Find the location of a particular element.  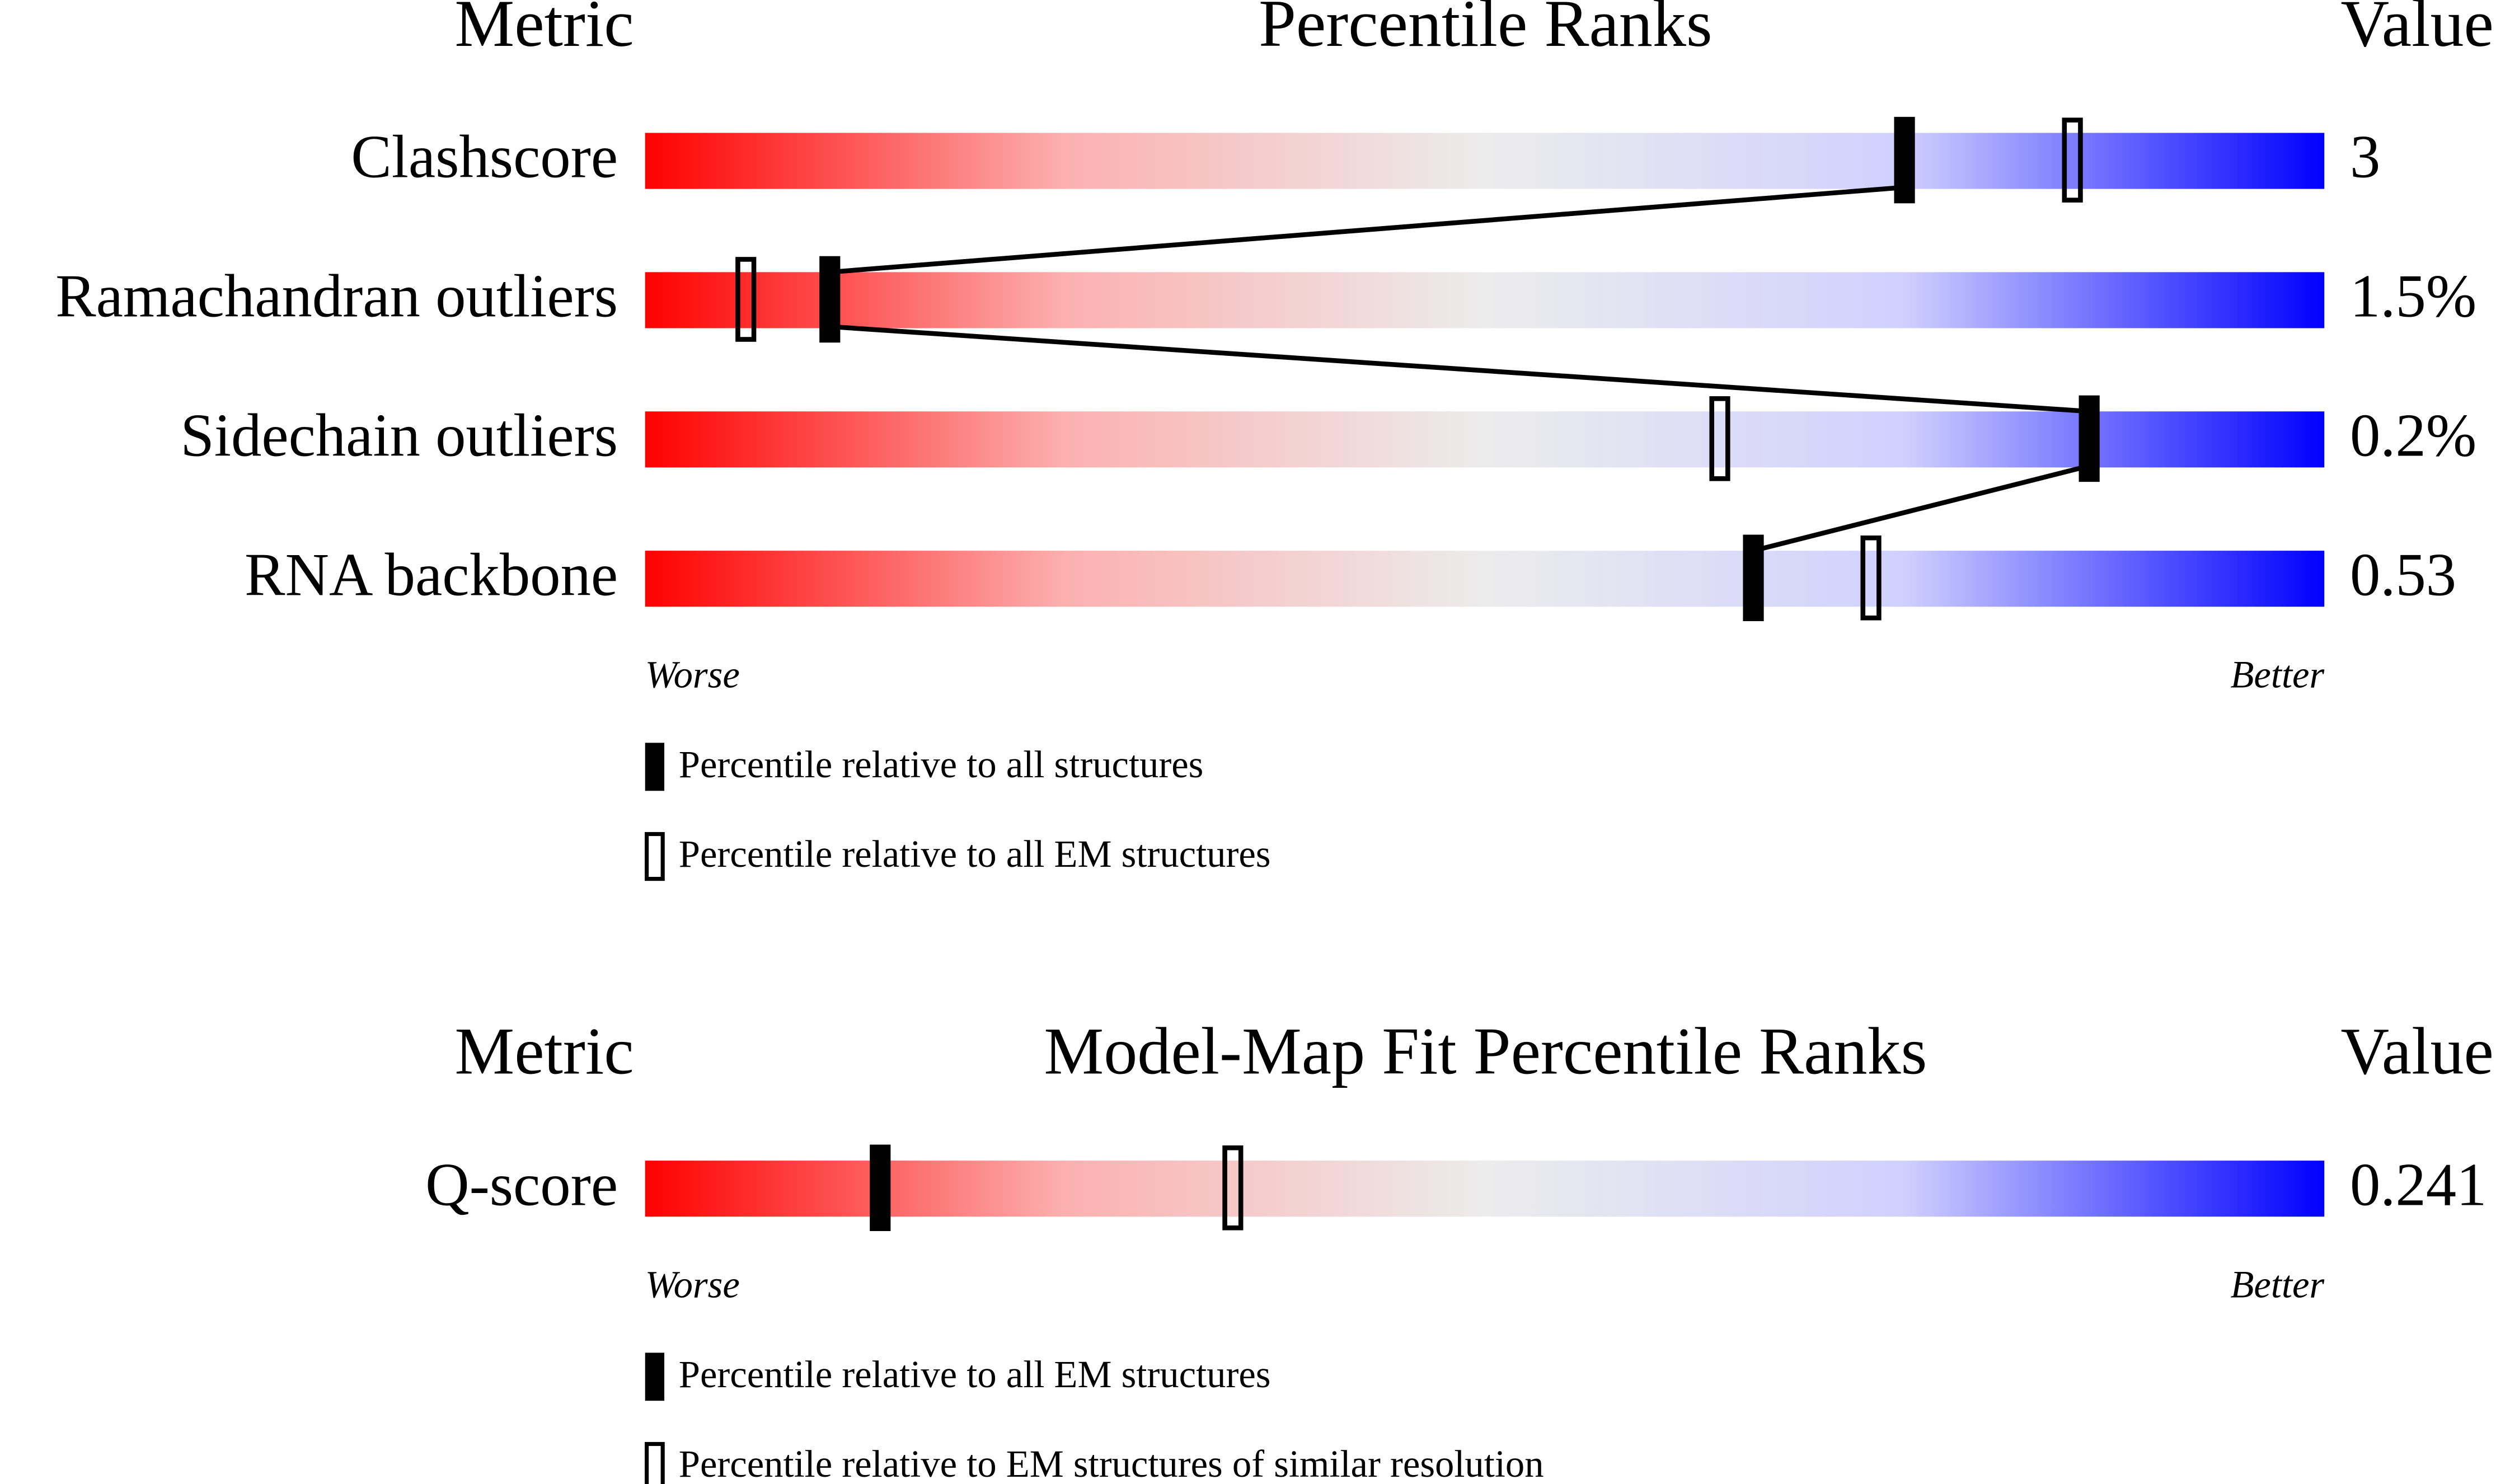

metric-value: 0.241 is located at coordinates (2418, 1184).